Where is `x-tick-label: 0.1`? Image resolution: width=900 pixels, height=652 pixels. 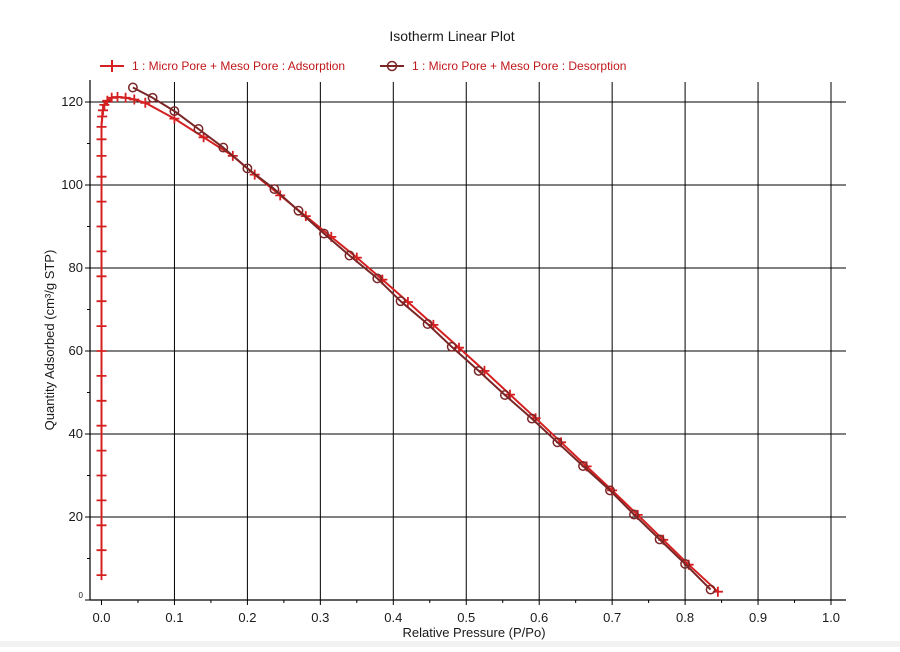
x-tick-label: 0.1 is located at coordinates (174, 617).